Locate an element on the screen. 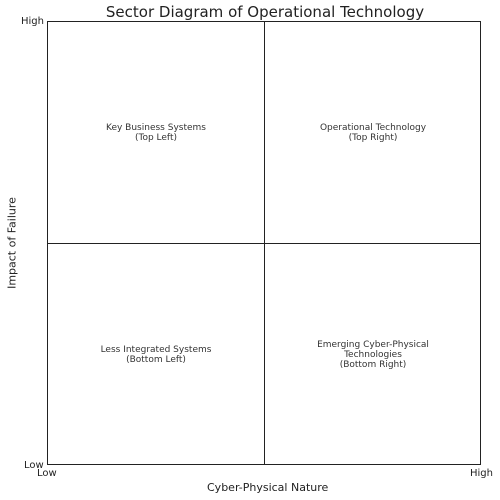 This screenshot has width=500, height=500. x-tick-high: High is located at coordinates (481, 473).